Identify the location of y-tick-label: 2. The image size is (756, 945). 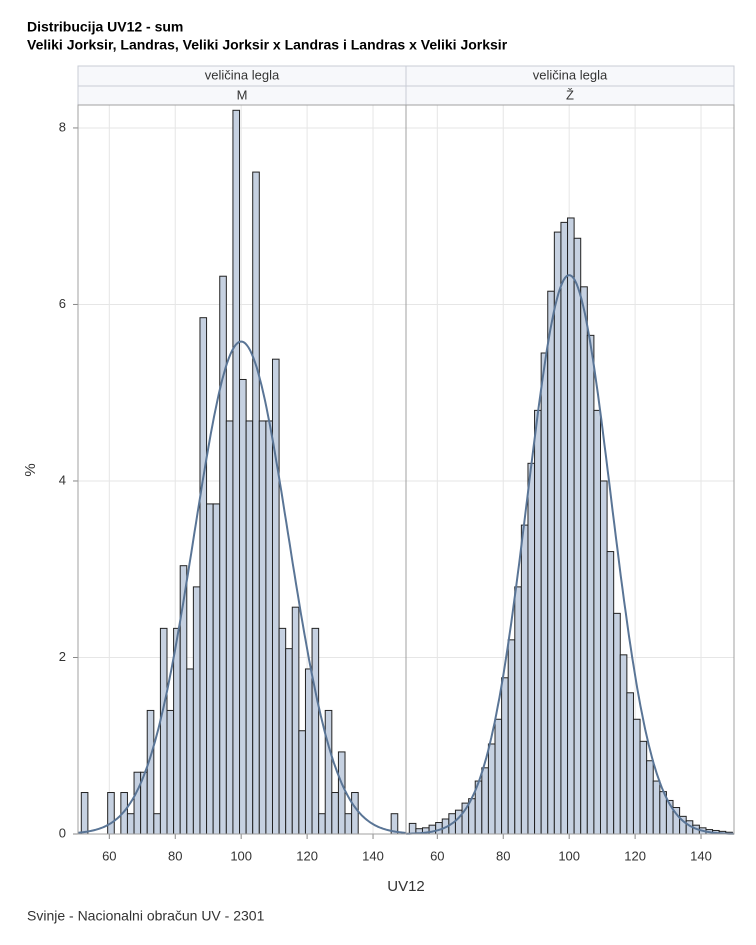
(62, 656).